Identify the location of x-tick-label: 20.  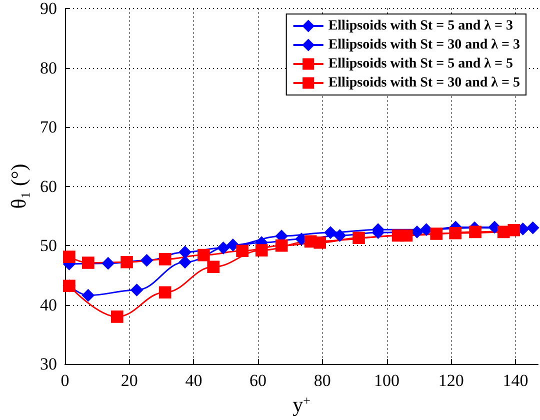
(129, 380).